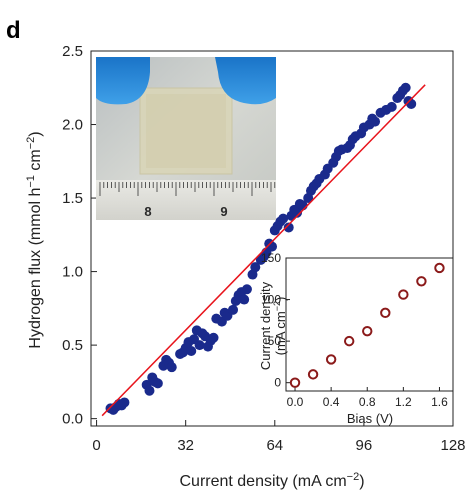  What do you see at coordinates (403, 402) in the screenshot?
I see `inset-x-tick-label: 1.2` at bounding box center [403, 402].